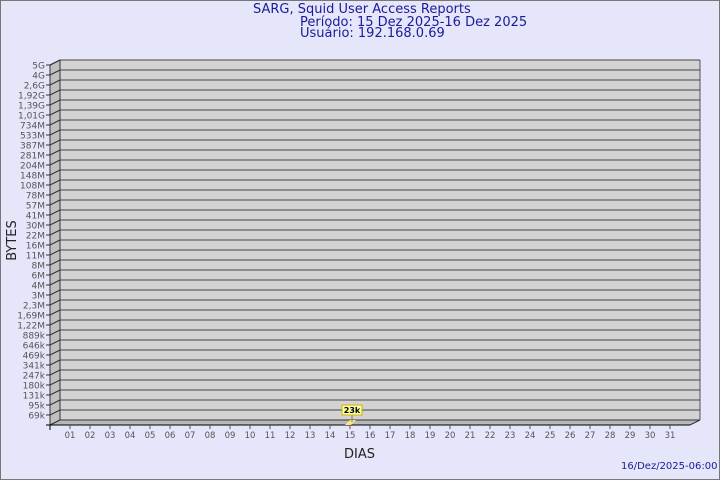 This screenshot has height=480, width=720. What do you see at coordinates (359, 454) in the screenshot?
I see `x-axis-label: DIAS` at bounding box center [359, 454].